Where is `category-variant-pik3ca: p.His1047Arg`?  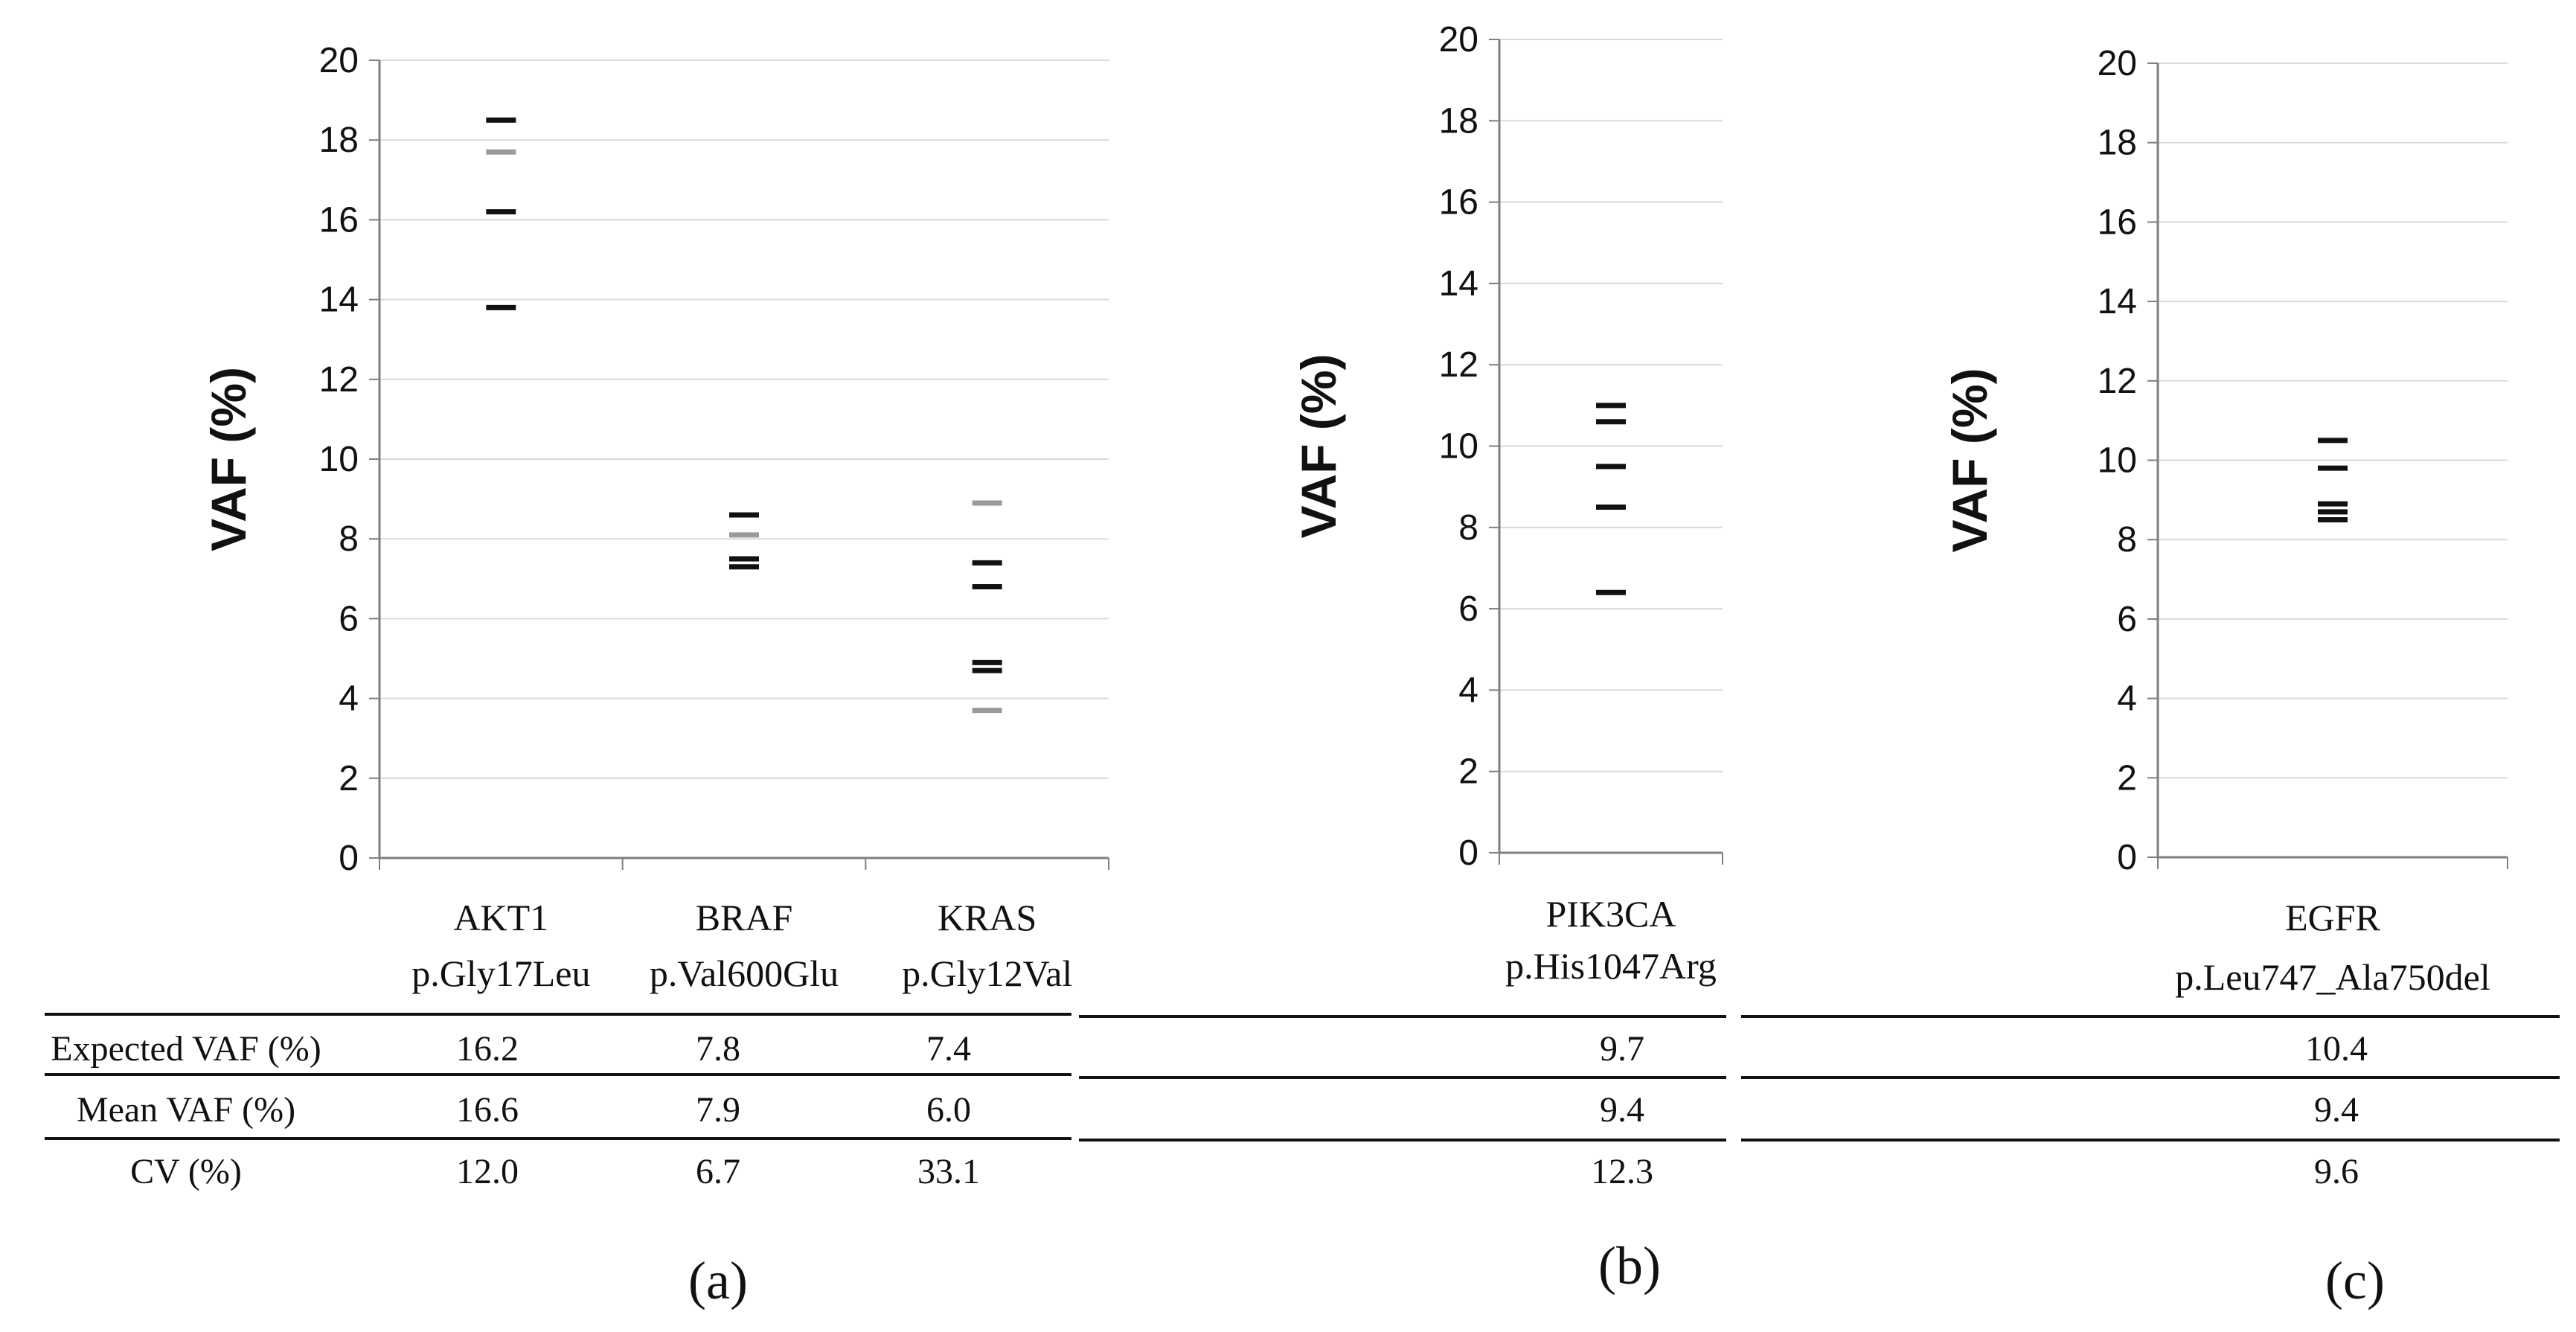 category-variant-pik3ca: p.His1047Arg is located at coordinates (1611, 966).